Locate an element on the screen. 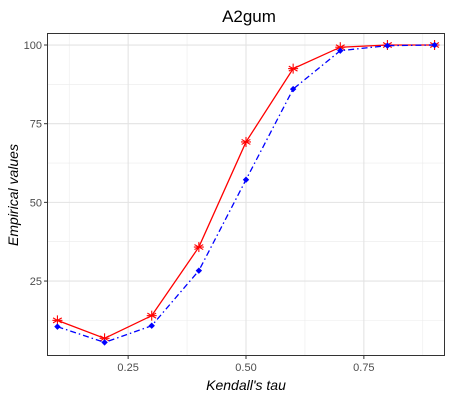  x-axis-label: Kendall's tau is located at coordinates (246, 385).